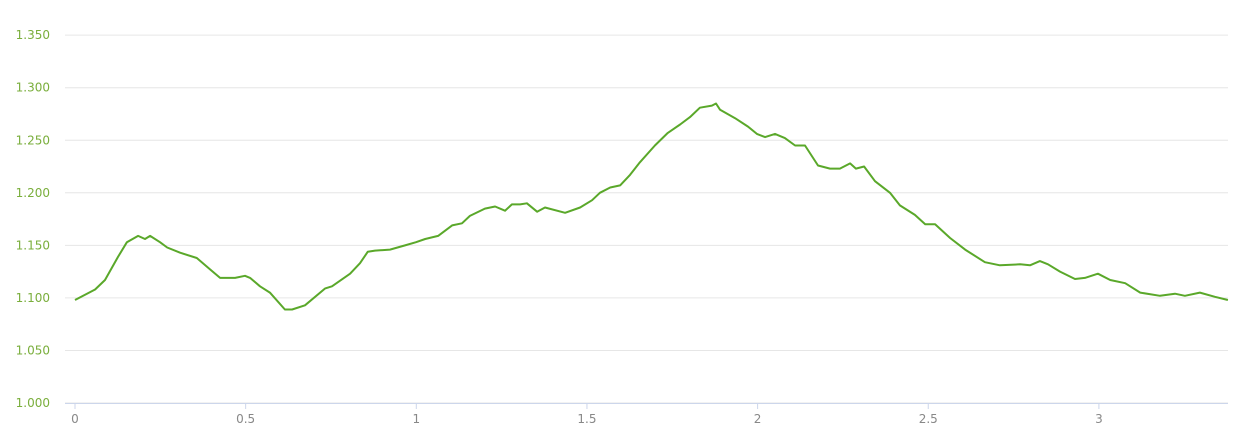 This screenshot has height=441, width=1247. Describe the element at coordinates (33, 403) in the screenshot. I see `y-tick-label: 1.000` at that location.